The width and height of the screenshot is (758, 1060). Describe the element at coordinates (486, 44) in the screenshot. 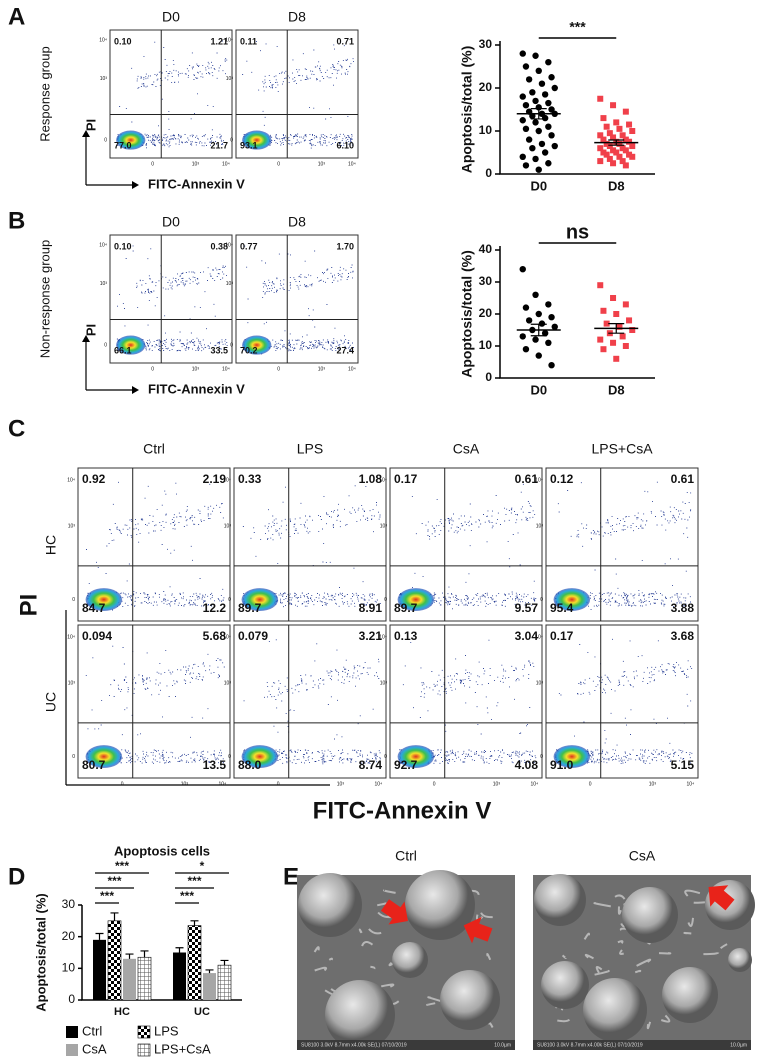

I see `y-tick-label: 30` at that location.